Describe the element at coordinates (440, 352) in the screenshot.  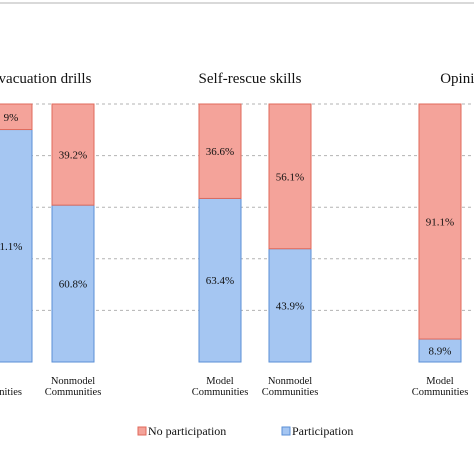
I see `data-label-participation: 8.9%` at that location.